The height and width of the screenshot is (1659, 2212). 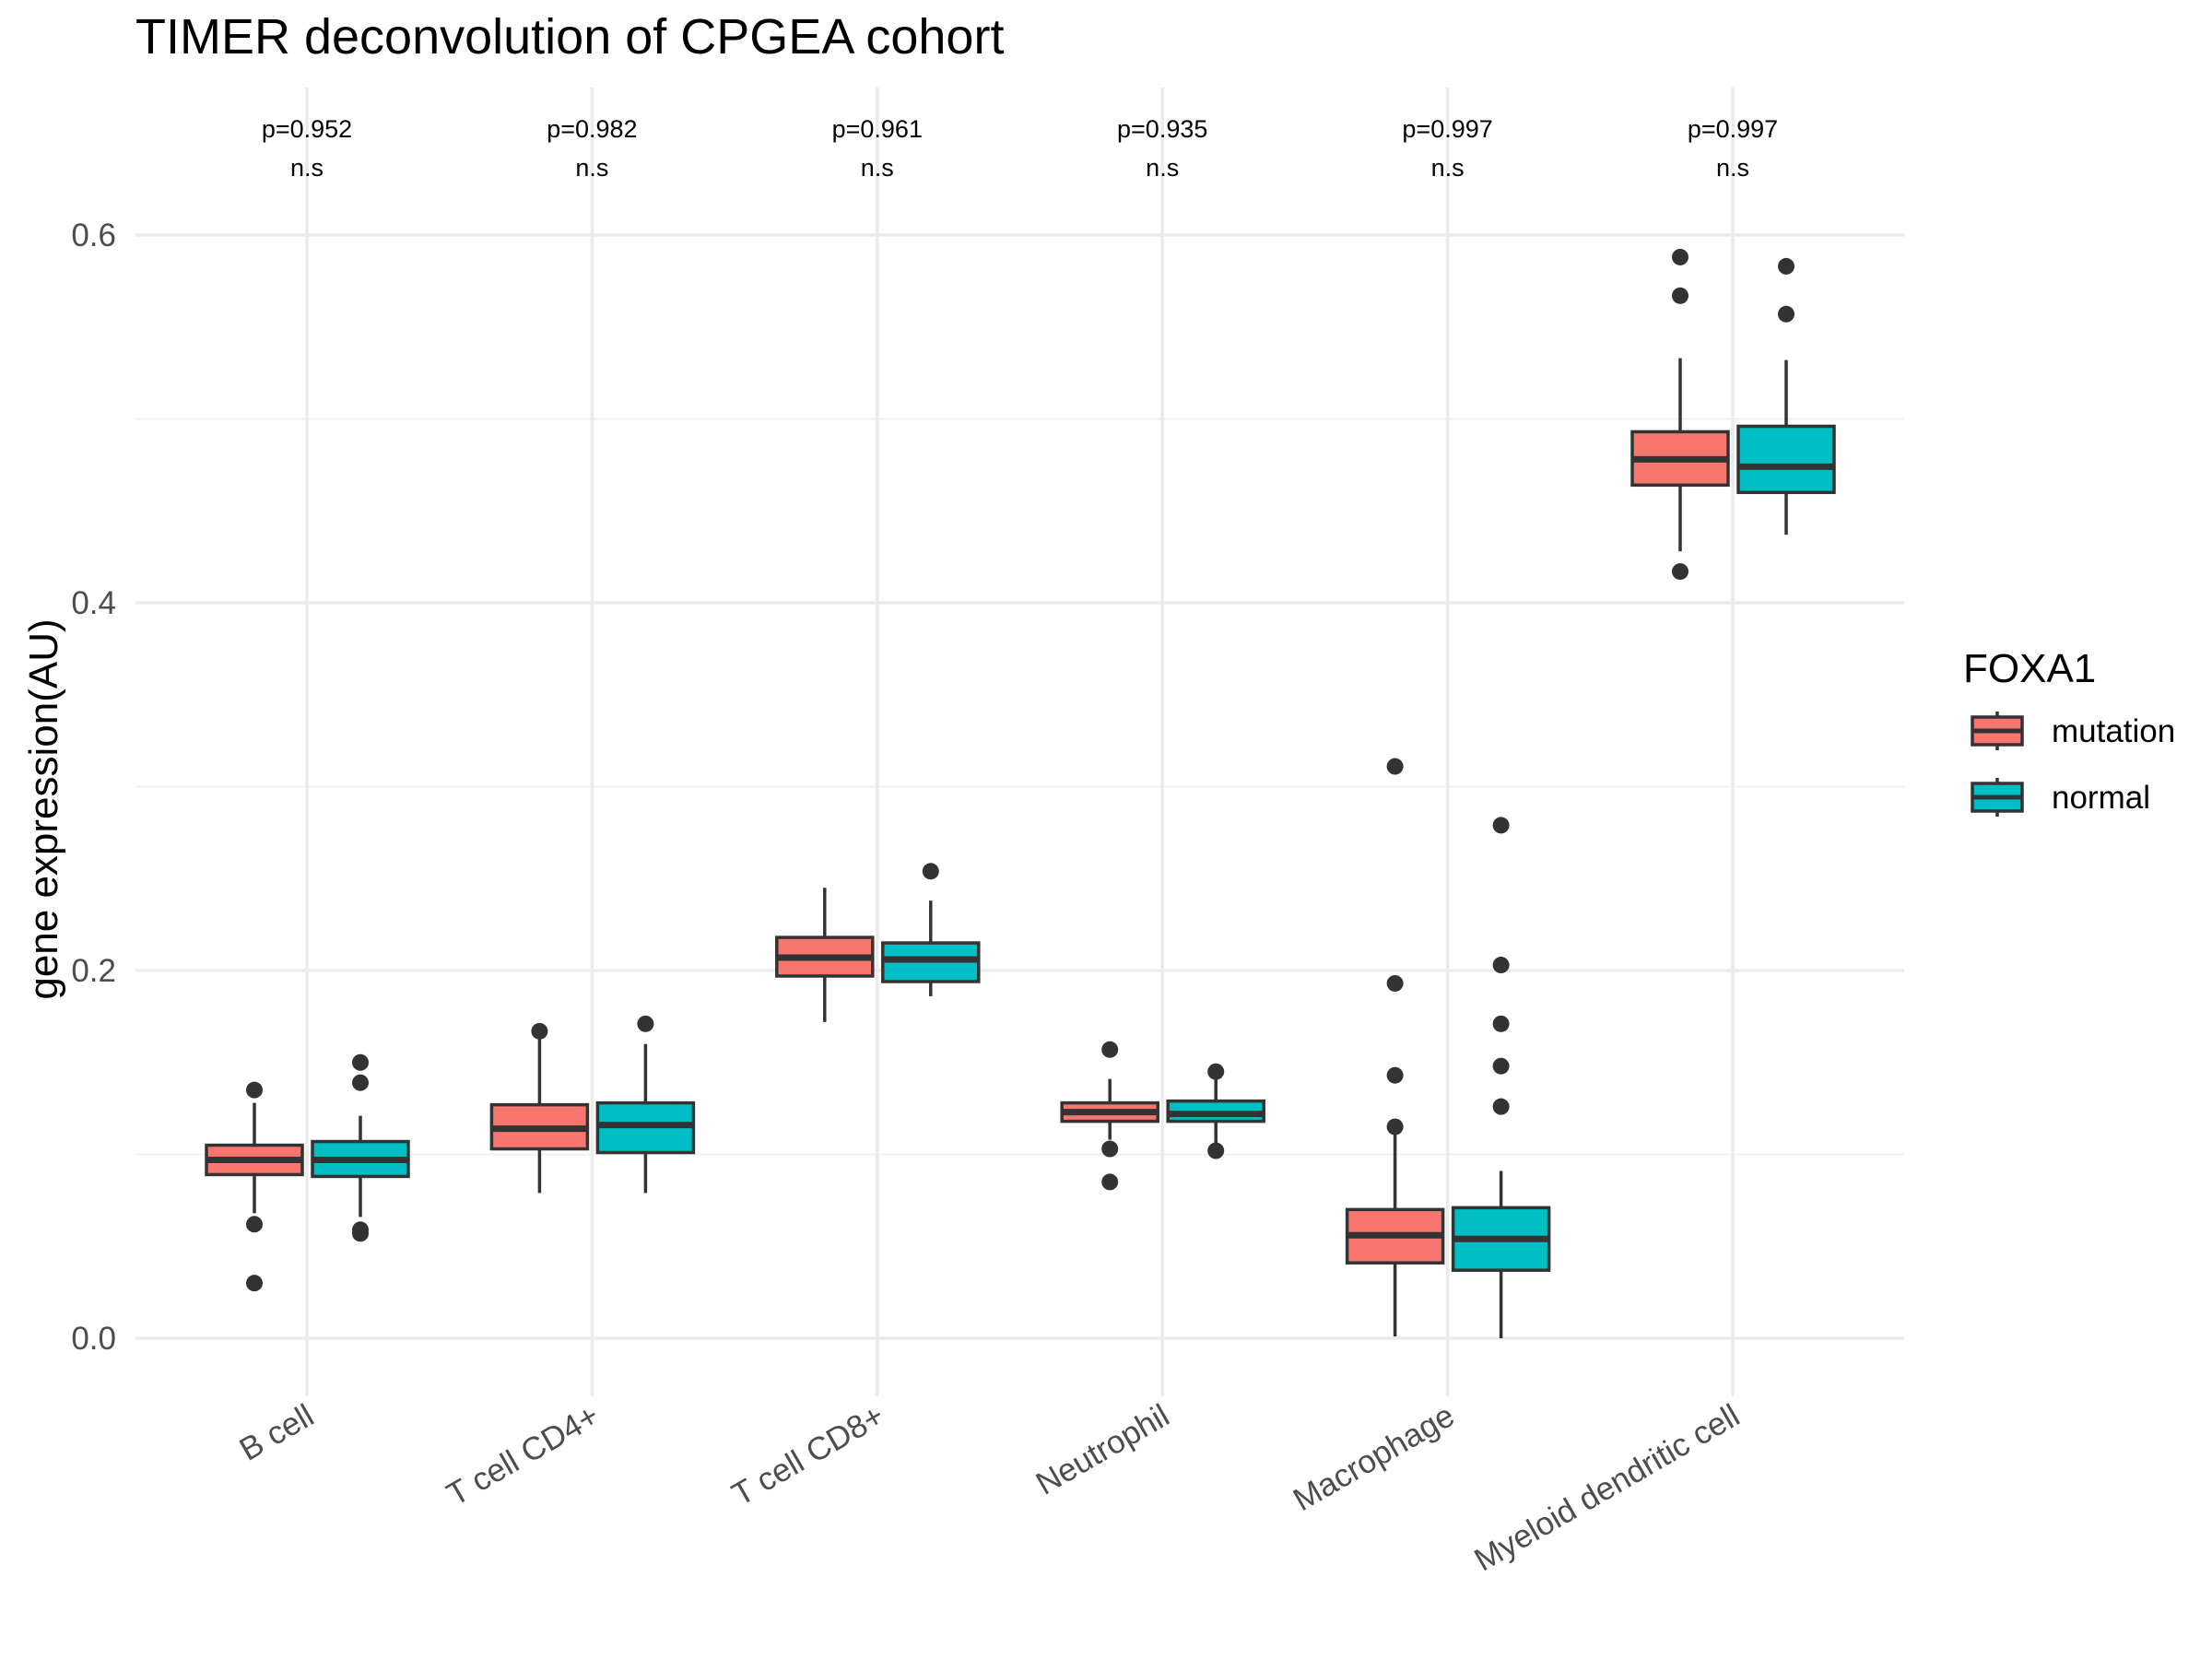 I want to click on x-tick-label: Macrophage, so click(x=1374, y=1457).